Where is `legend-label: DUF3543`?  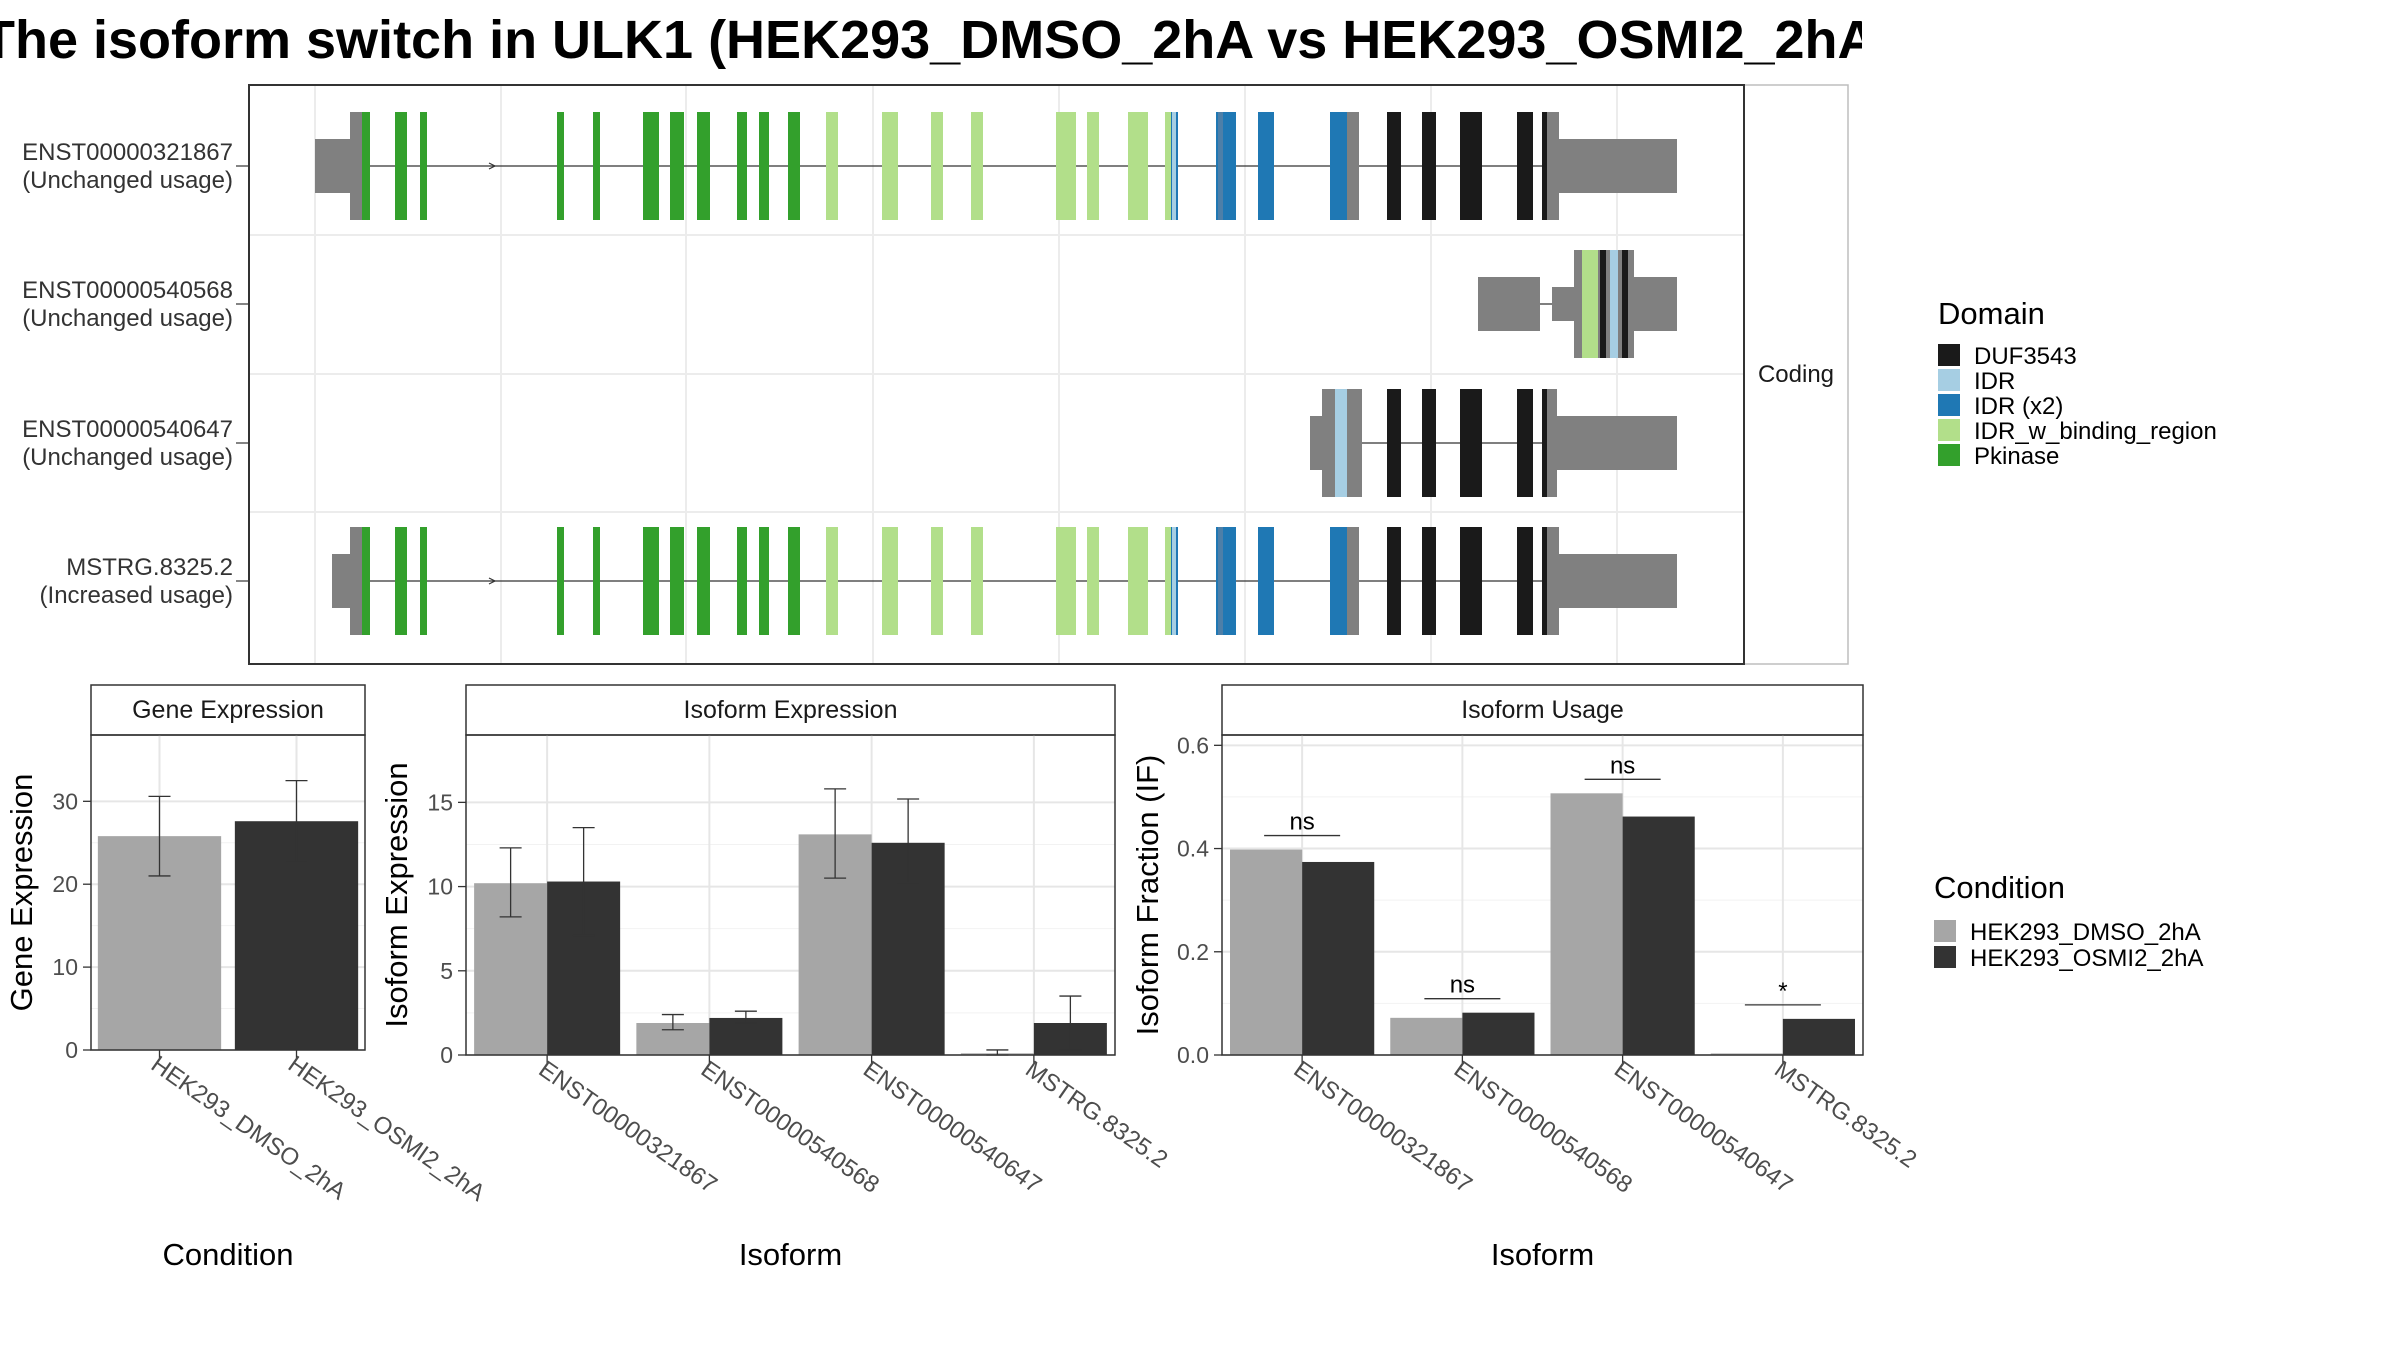 legend-label: DUF3543 is located at coordinates (2025, 356).